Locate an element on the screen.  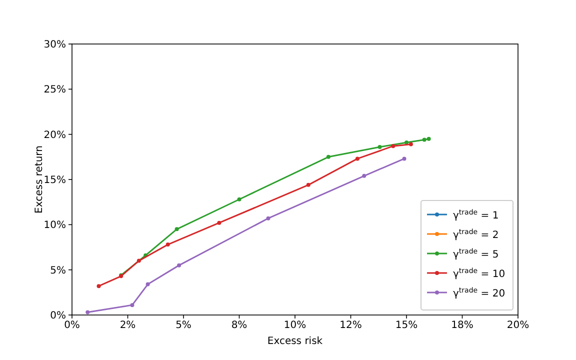
x-tick-label: 15% is located at coordinates (406, 325).